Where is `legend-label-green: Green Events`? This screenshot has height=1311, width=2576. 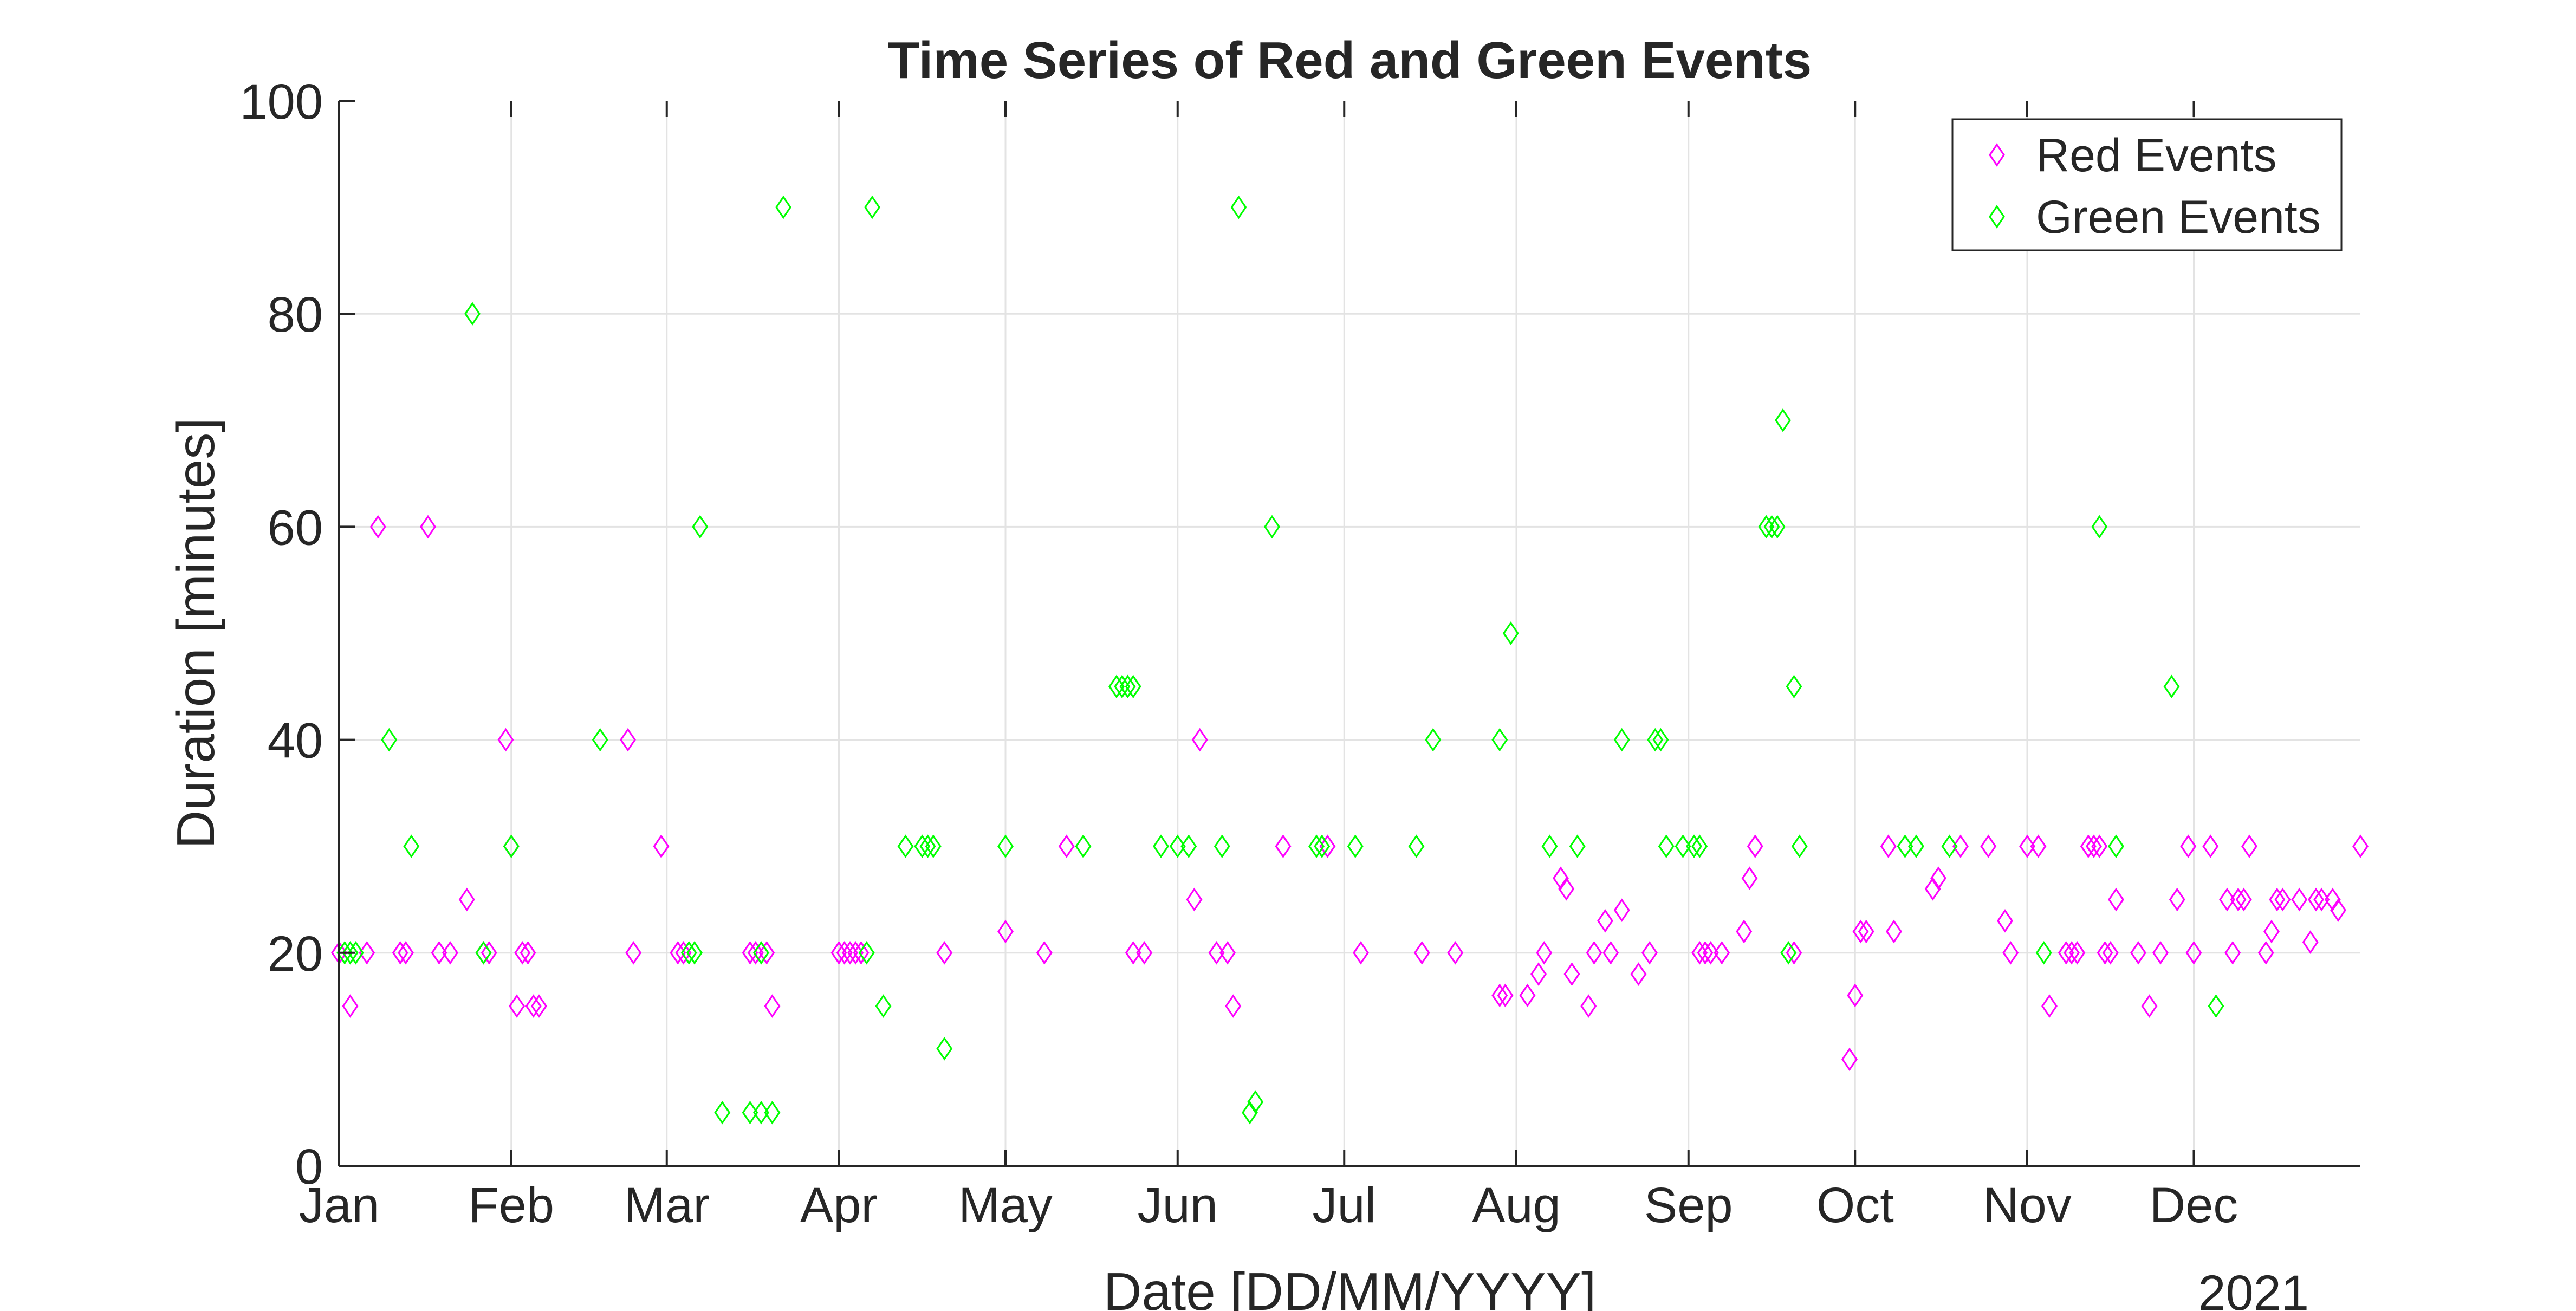 legend-label-green: Green Events is located at coordinates (2178, 217).